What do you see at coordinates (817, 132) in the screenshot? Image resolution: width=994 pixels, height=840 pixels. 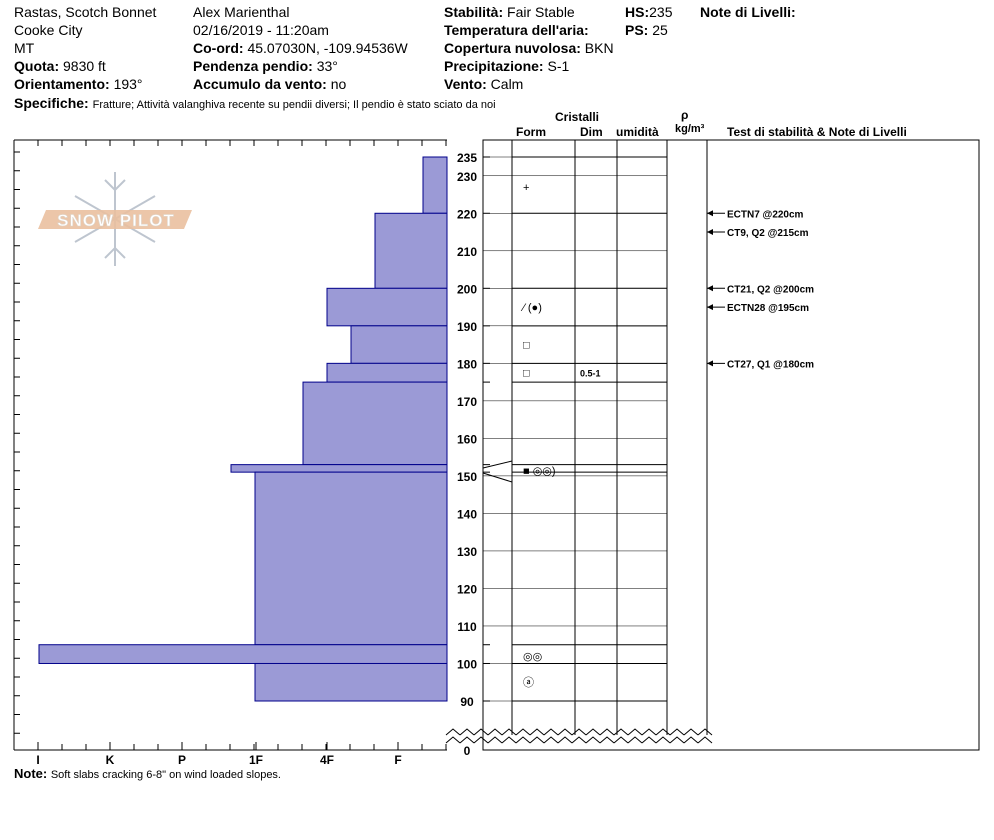 I see `tests-heading: Test di stabilità & Note di Livelli` at bounding box center [817, 132].